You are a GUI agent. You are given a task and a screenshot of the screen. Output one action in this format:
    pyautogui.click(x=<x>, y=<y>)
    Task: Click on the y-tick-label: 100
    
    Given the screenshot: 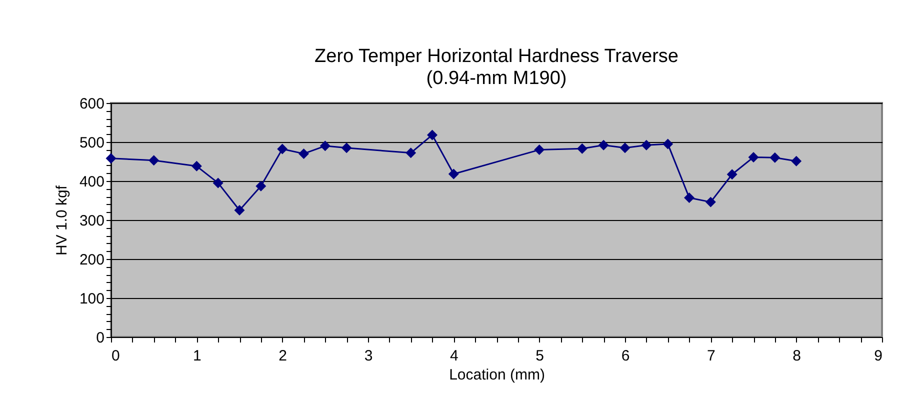 What is the action you would take?
    pyautogui.click(x=91, y=299)
    